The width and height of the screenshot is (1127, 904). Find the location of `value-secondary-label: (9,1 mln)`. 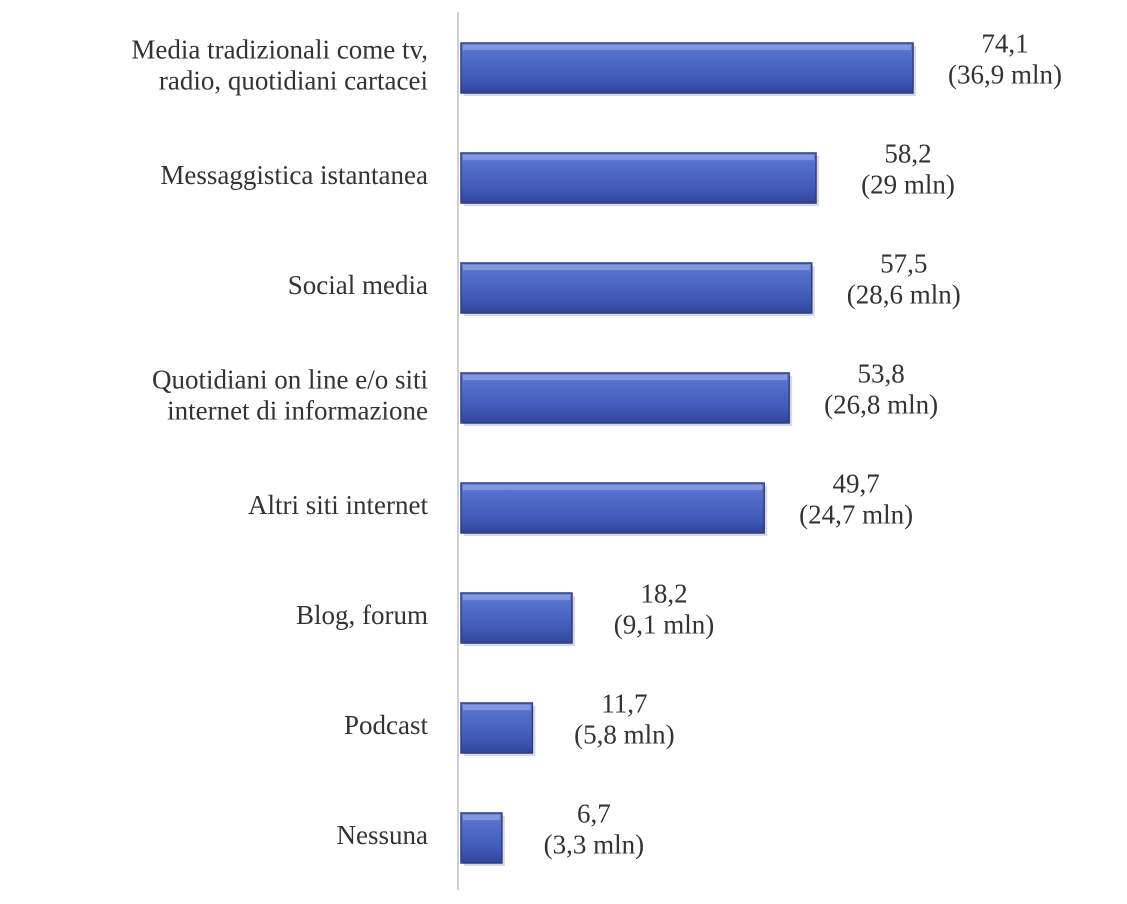

value-secondary-label: (9,1 mln) is located at coordinates (664, 625).